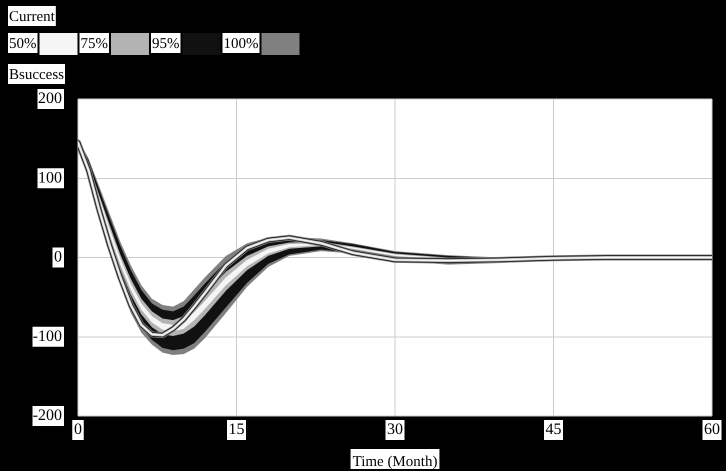 The width and height of the screenshot is (726, 471). I want to click on x-tick-label: 60, so click(712, 429).